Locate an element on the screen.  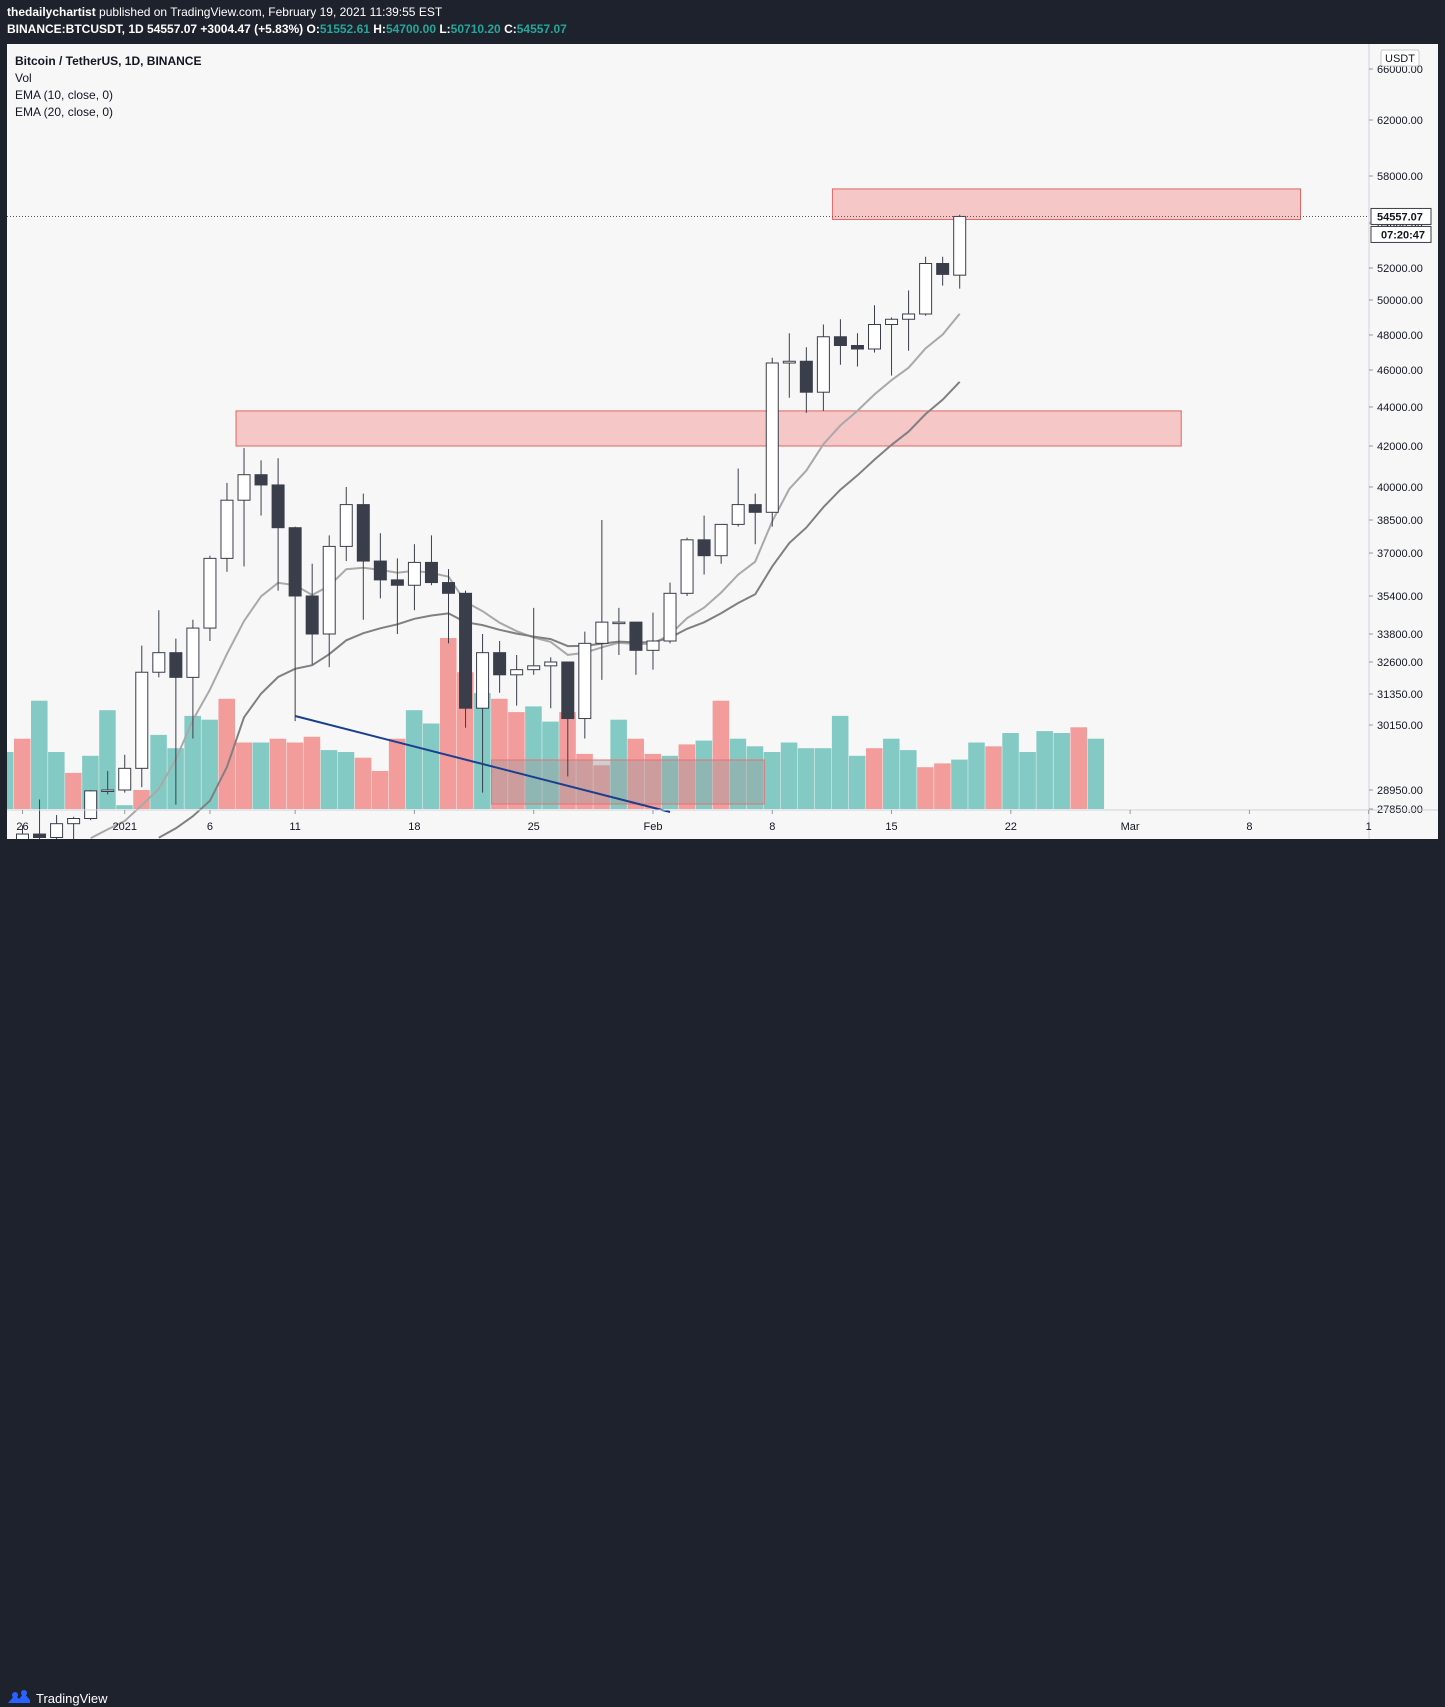
high-label: H: is located at coordinates (379, 29).